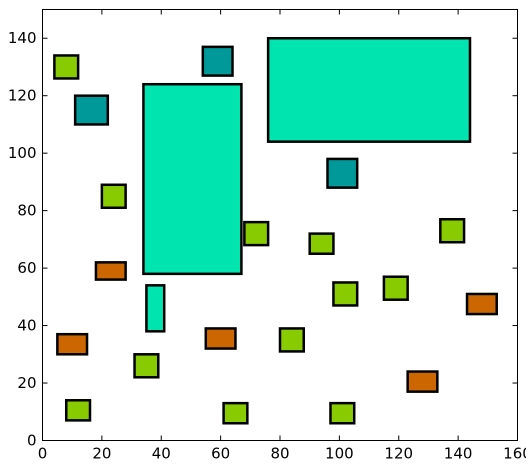 This screenshot has width=526, height=470. Describe the element at coordinates (22, 96) in the screenshot. I see `y-tick-label-6: 120` at that location.